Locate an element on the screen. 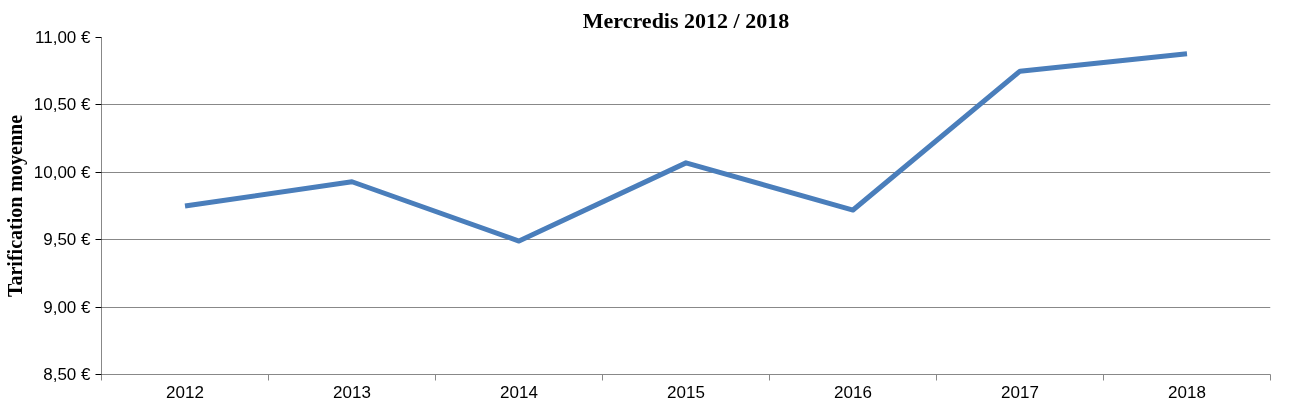 The image size is (1316, 408). x-tick-label: 2013 is located at coordinates (352, 392).